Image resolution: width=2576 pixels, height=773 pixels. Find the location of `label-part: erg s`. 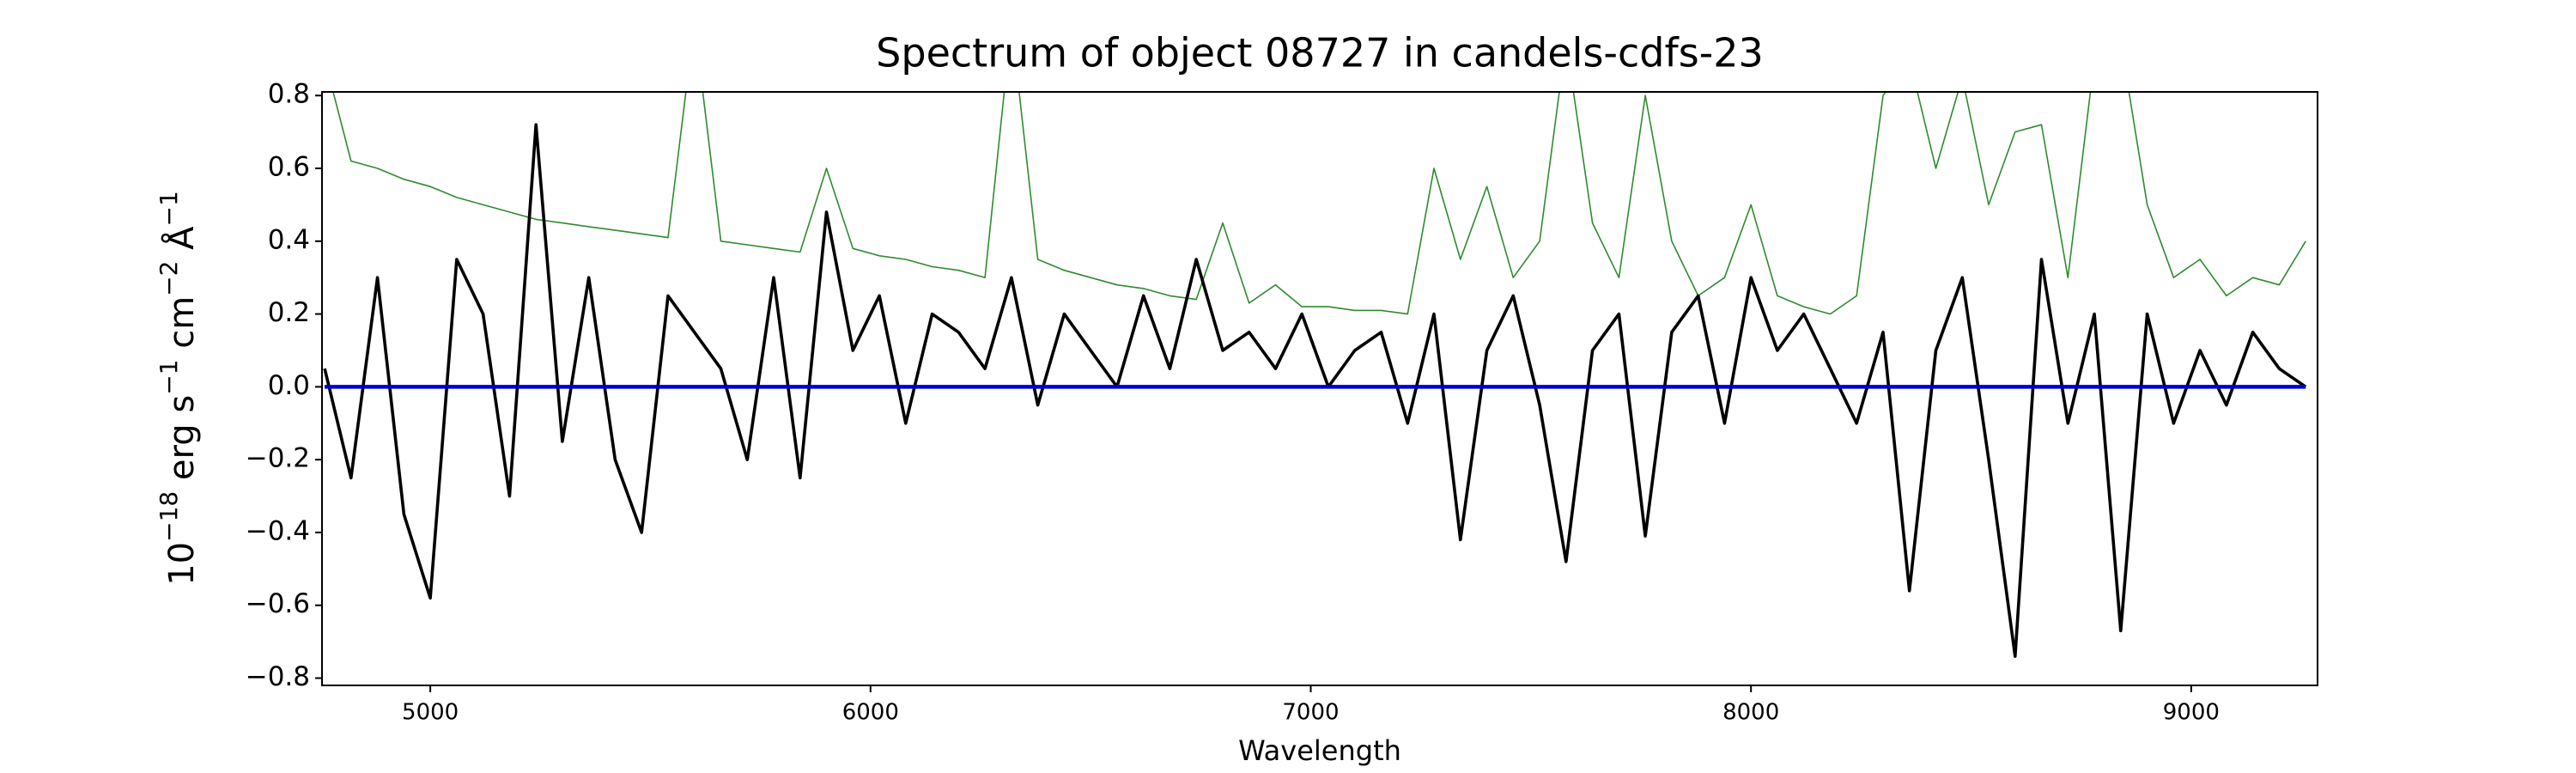

label-part: erg s is located at coordinates (182, 443).